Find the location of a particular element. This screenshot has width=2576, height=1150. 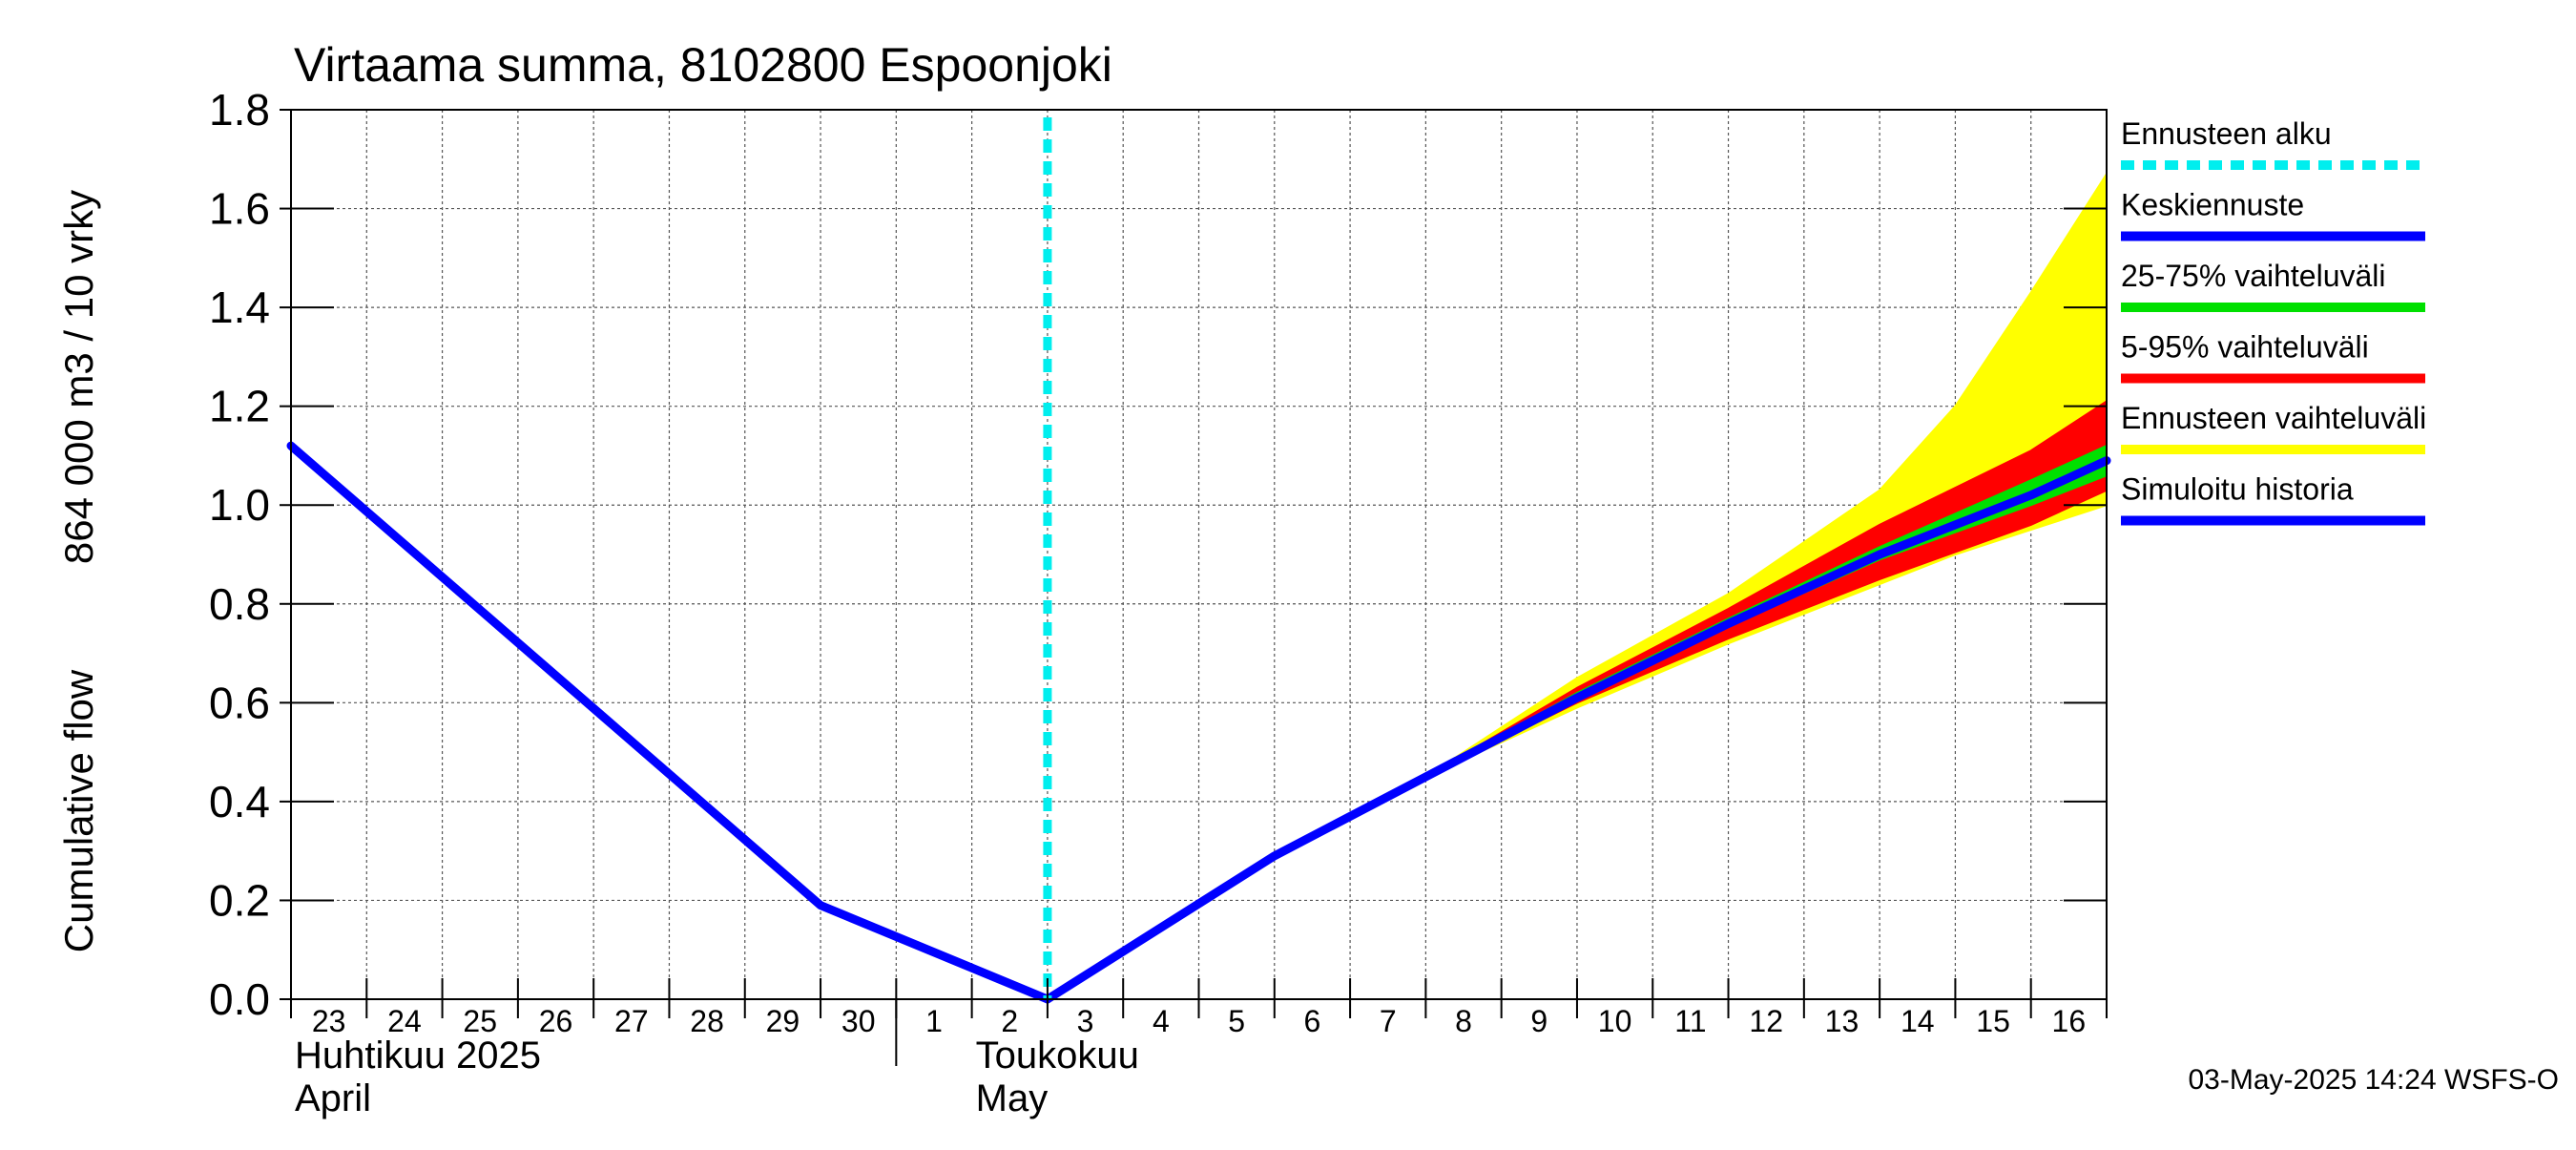

x-tick-label: 4 is located at coordinates (1161, 1021).